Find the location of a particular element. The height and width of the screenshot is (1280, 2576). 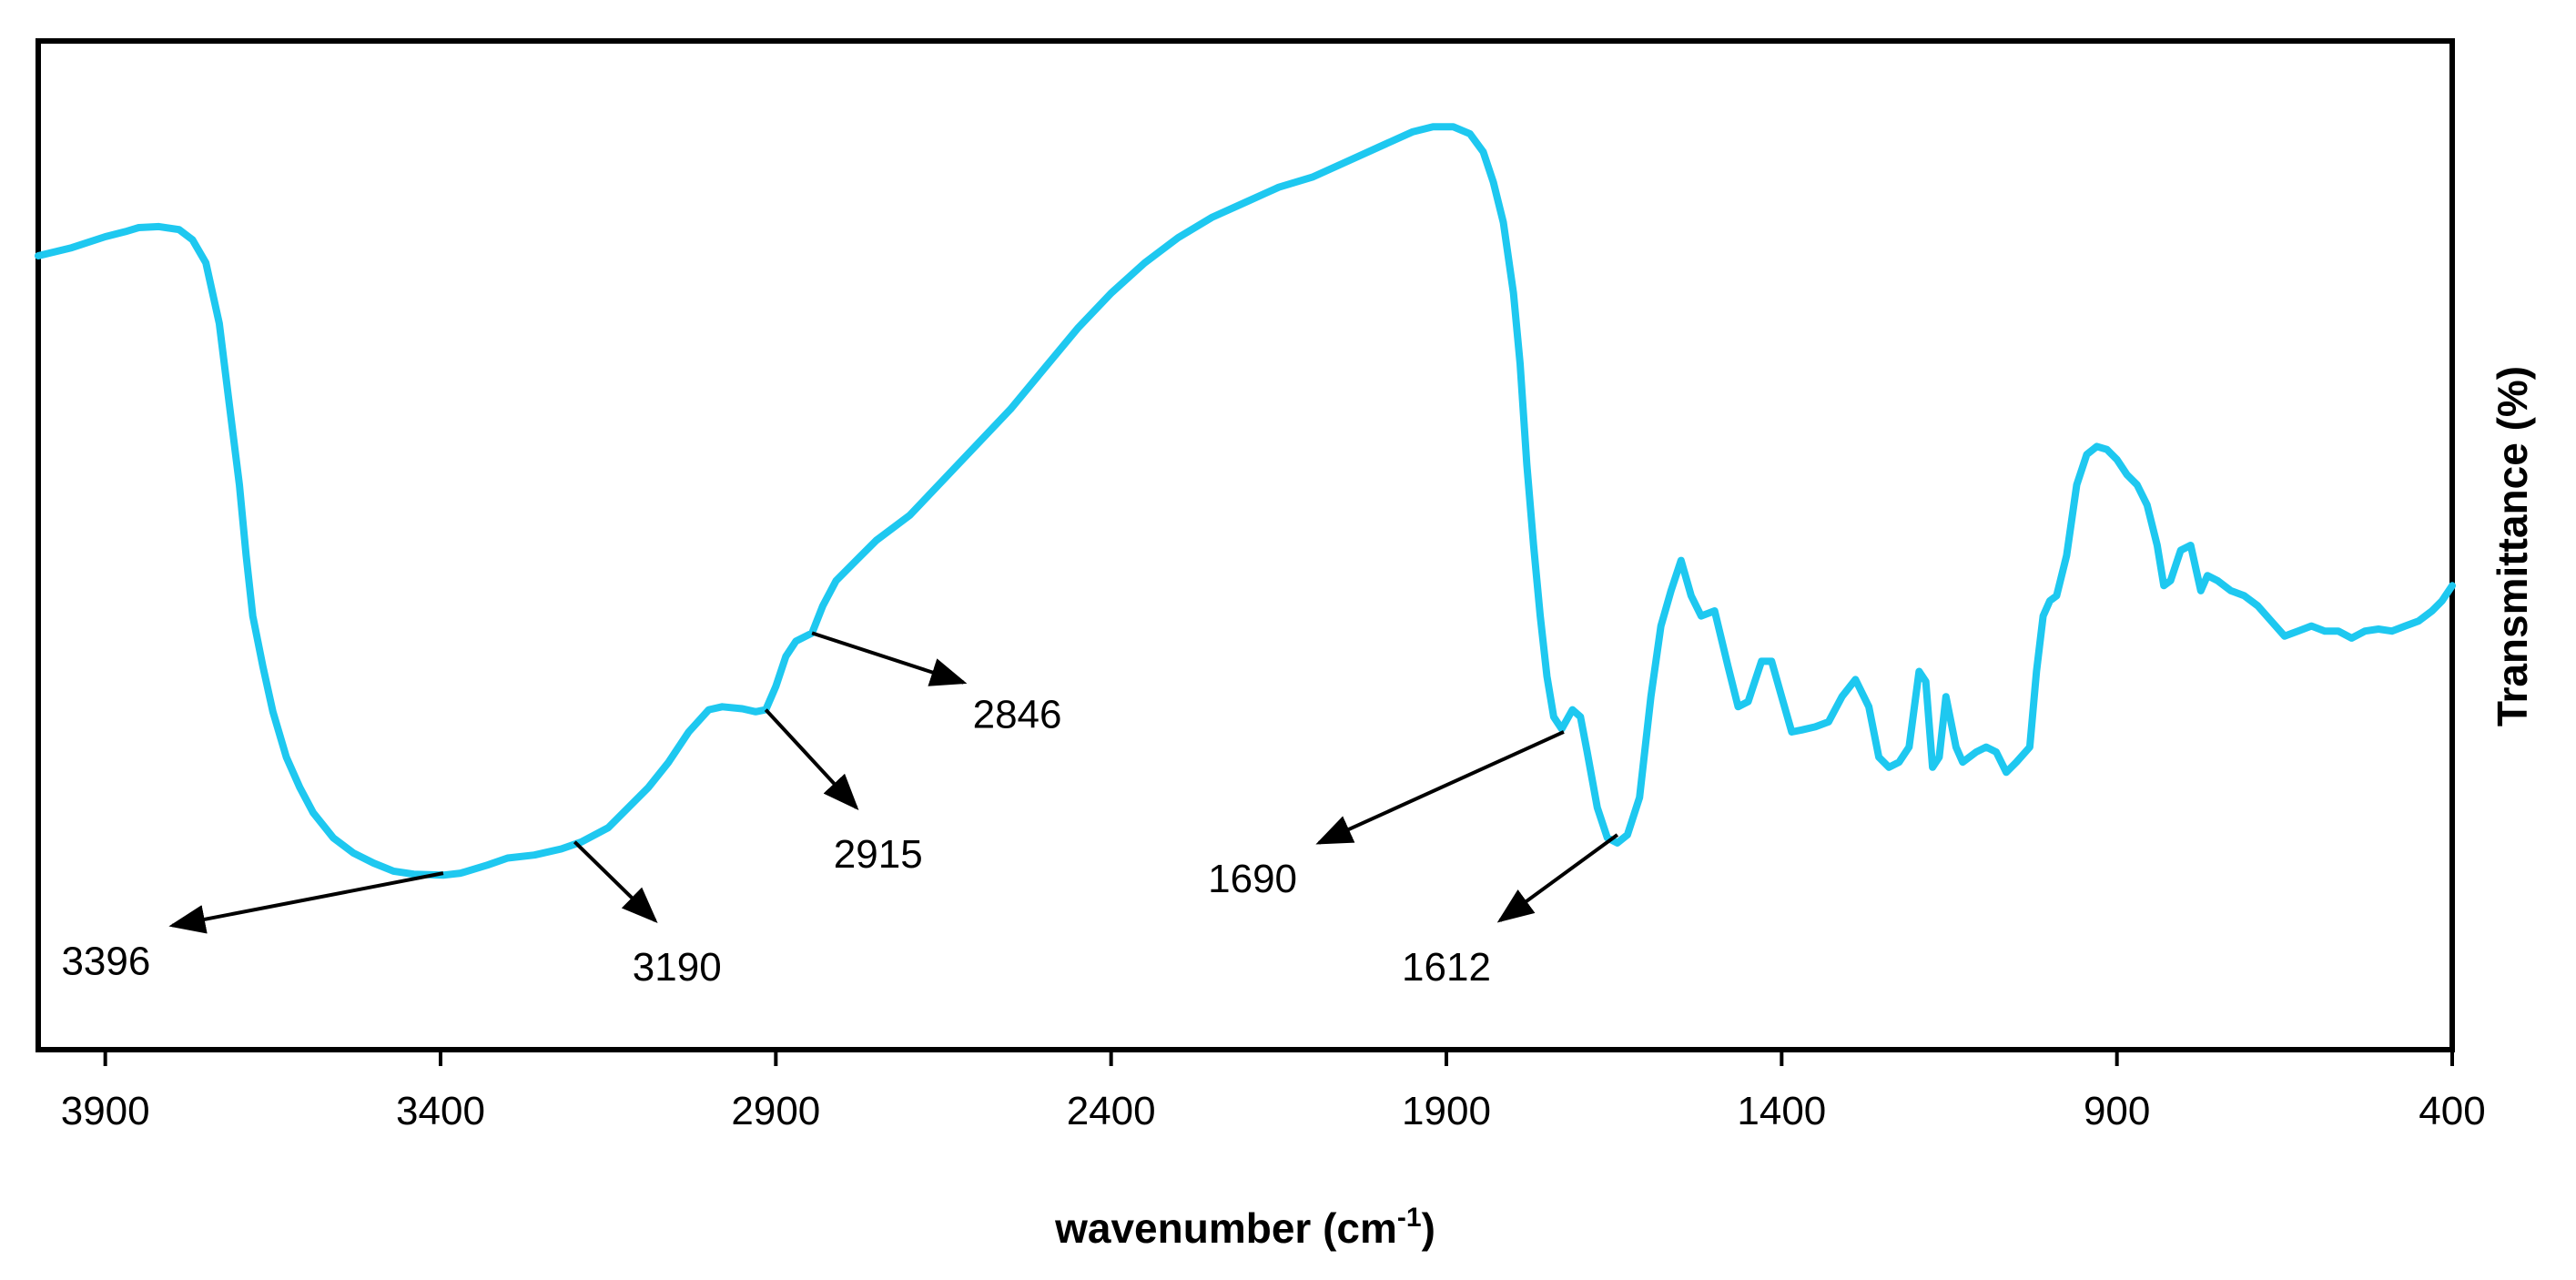

peak-label-2846: 2846 is located at coordinates (1017, 715).